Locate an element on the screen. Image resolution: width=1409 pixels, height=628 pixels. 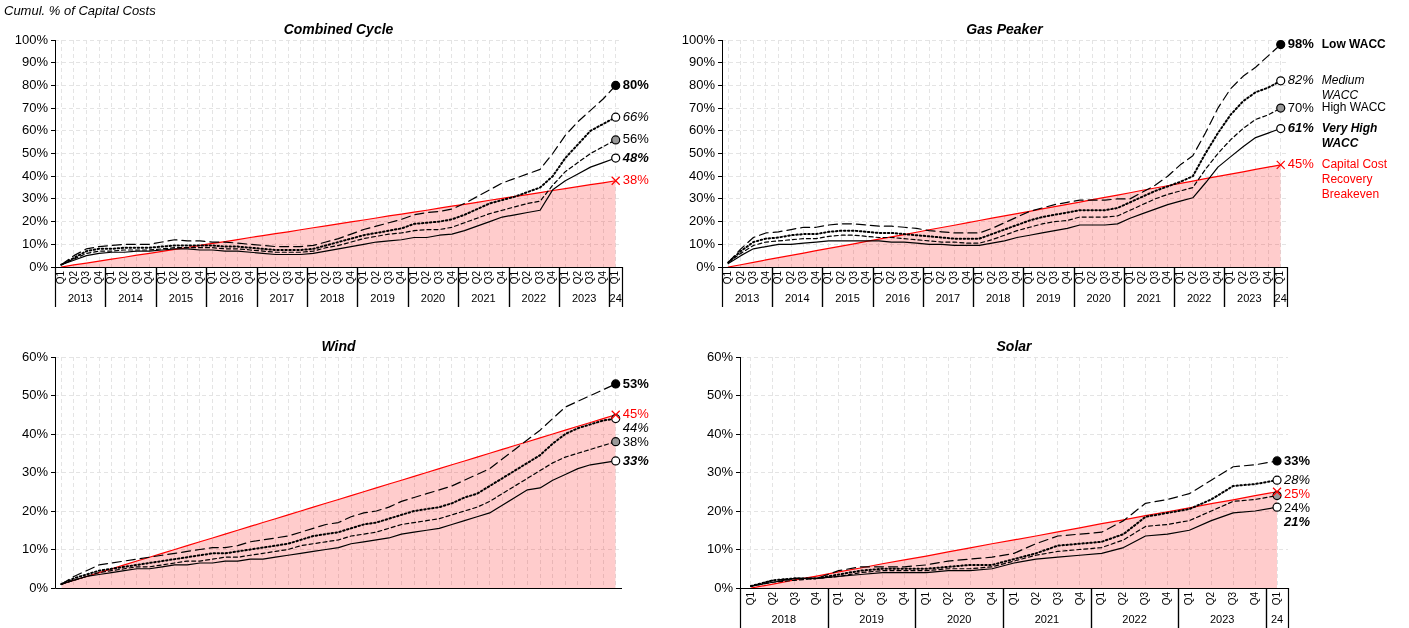
text: Medium WACC is located at coordinates (1343, 88).